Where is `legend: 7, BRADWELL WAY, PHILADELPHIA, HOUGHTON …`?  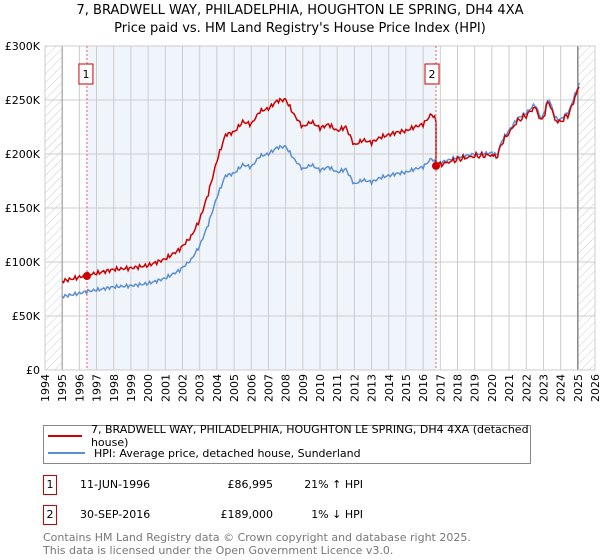
legend: 7, BRADWELL WAY, PHILADELPHIA, HOUGHTON … is located at coordinates (287, 443).